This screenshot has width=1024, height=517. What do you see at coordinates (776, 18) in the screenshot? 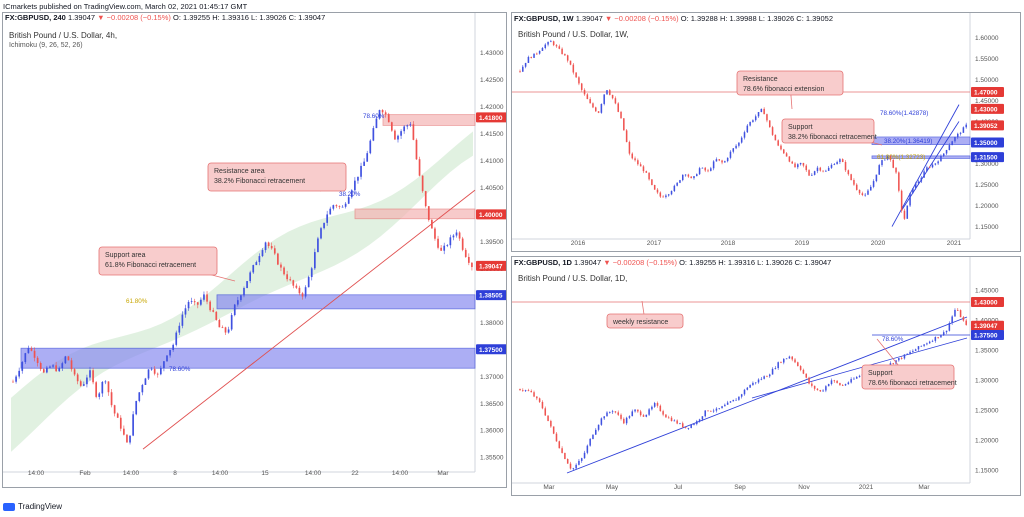
I see `ohlc-low: L: 1.39026` at bounding box center [776, 18].